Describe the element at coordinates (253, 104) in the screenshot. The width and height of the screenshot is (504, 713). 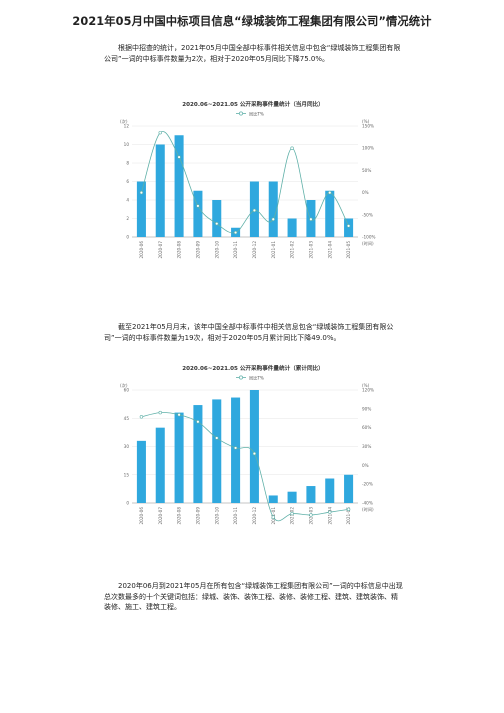
I see `chart-title: 2020.06~2021.05 公开采购事件量统计（当月同比）` at that location.